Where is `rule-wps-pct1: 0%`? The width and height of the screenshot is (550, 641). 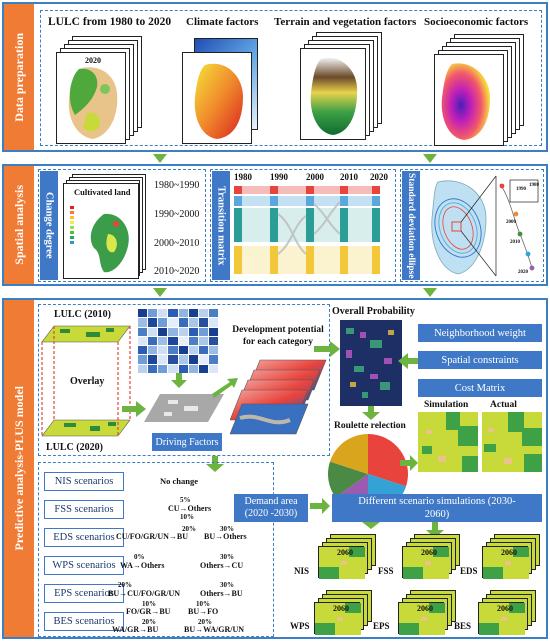
rule-wps-pct1: 0% is located at coordinates (139, 557).